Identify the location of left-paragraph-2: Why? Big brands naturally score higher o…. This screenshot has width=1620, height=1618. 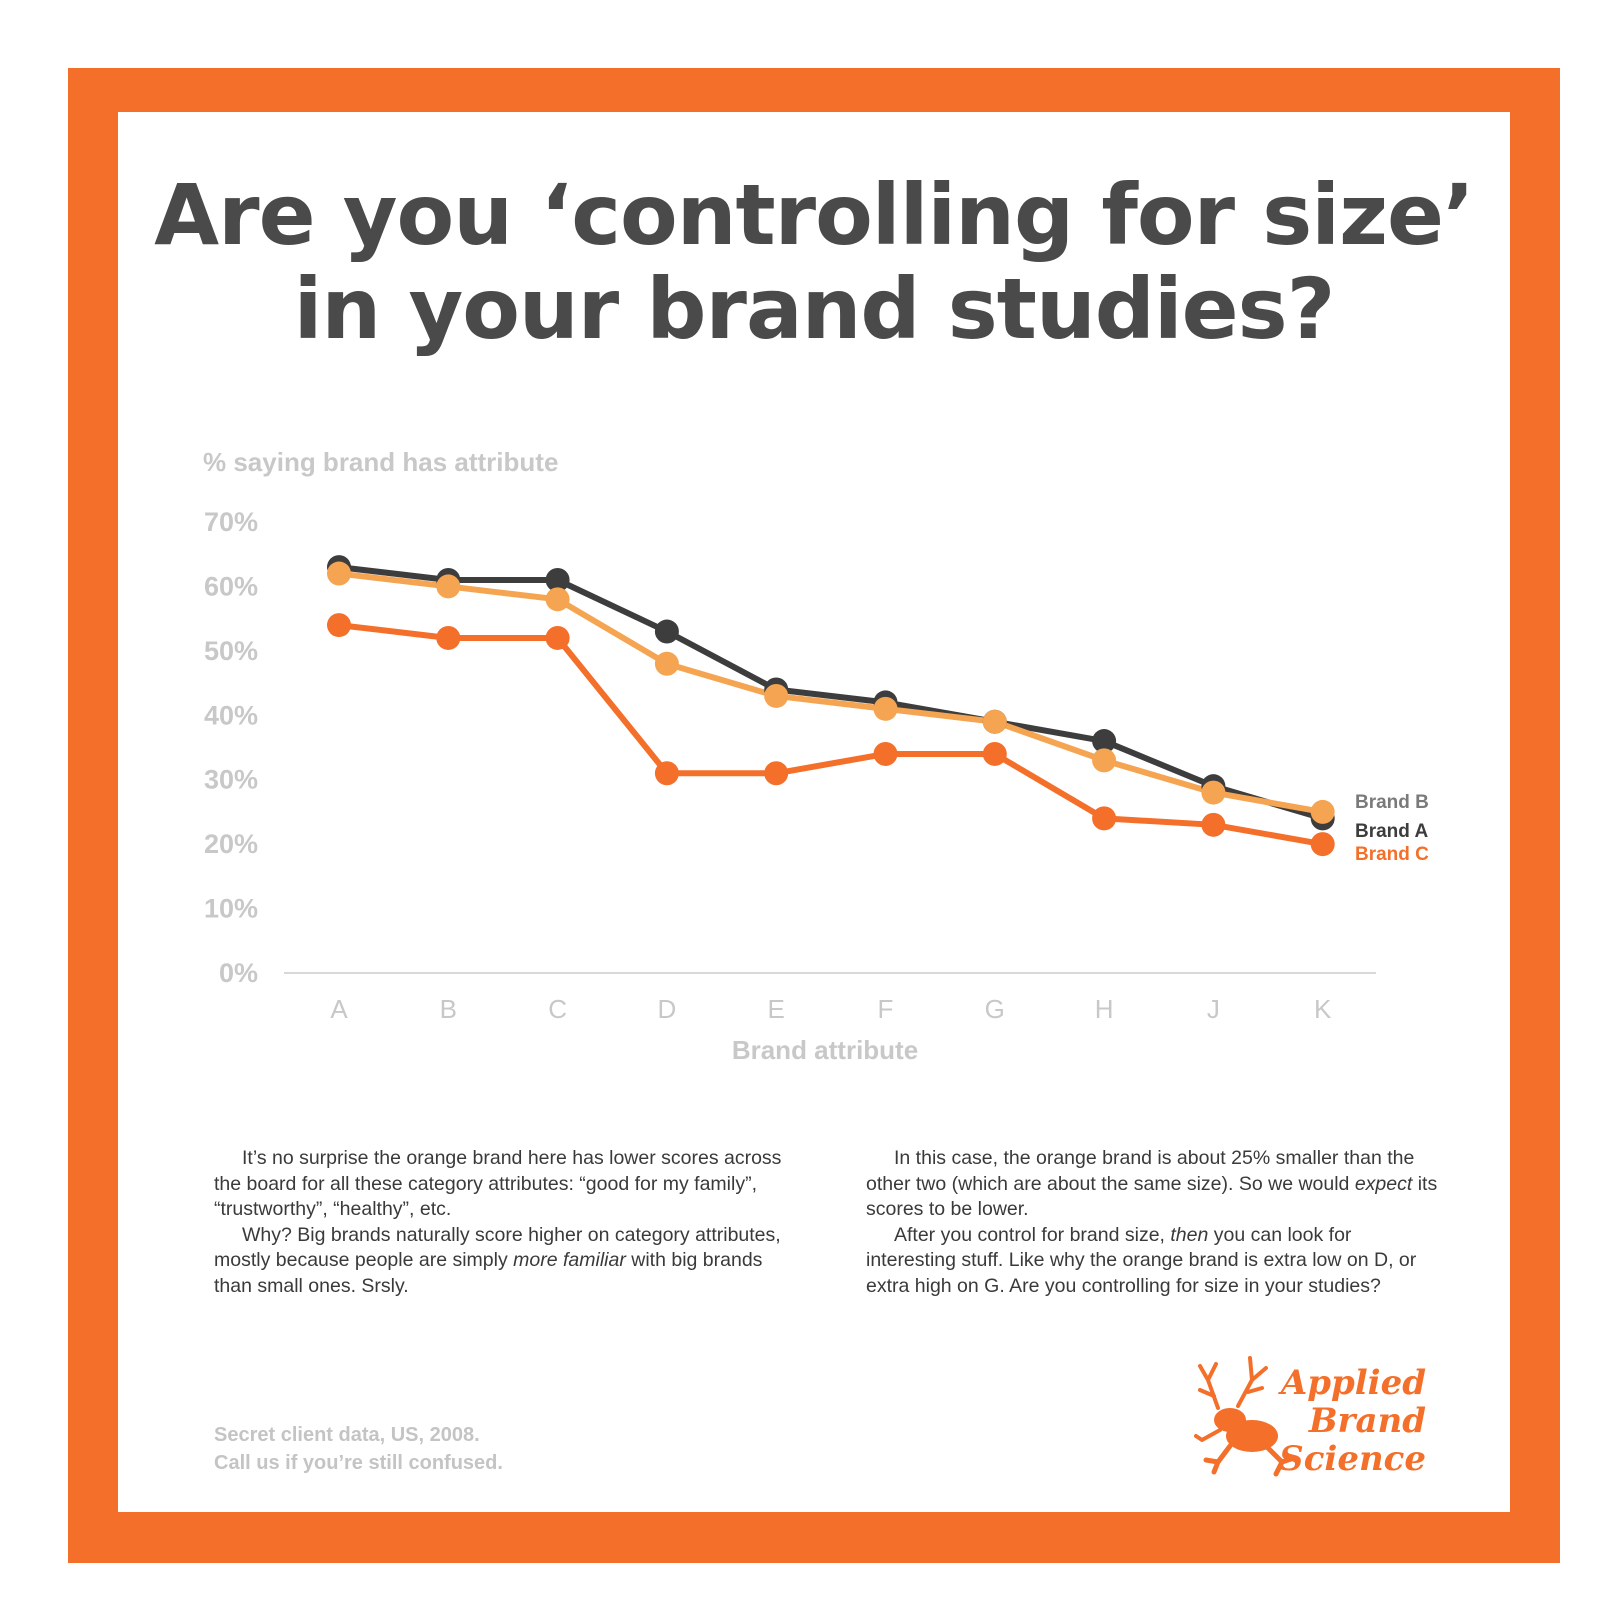
(497, 1260).